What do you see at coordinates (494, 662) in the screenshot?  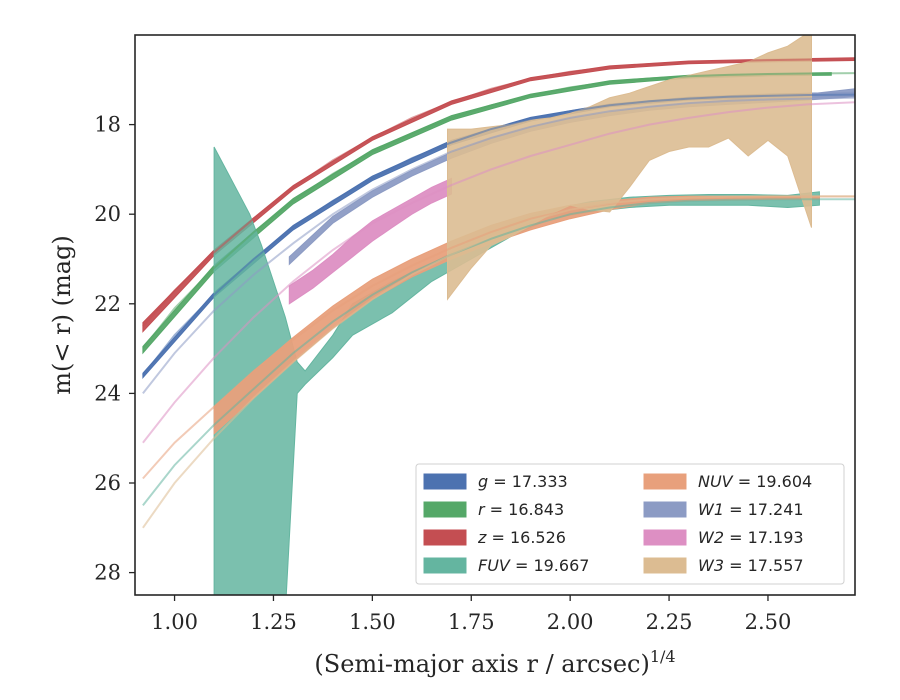 I see `x-axis-title: (Semi-major axis r / arcsec)1/4` at bounding box center [494, 662].